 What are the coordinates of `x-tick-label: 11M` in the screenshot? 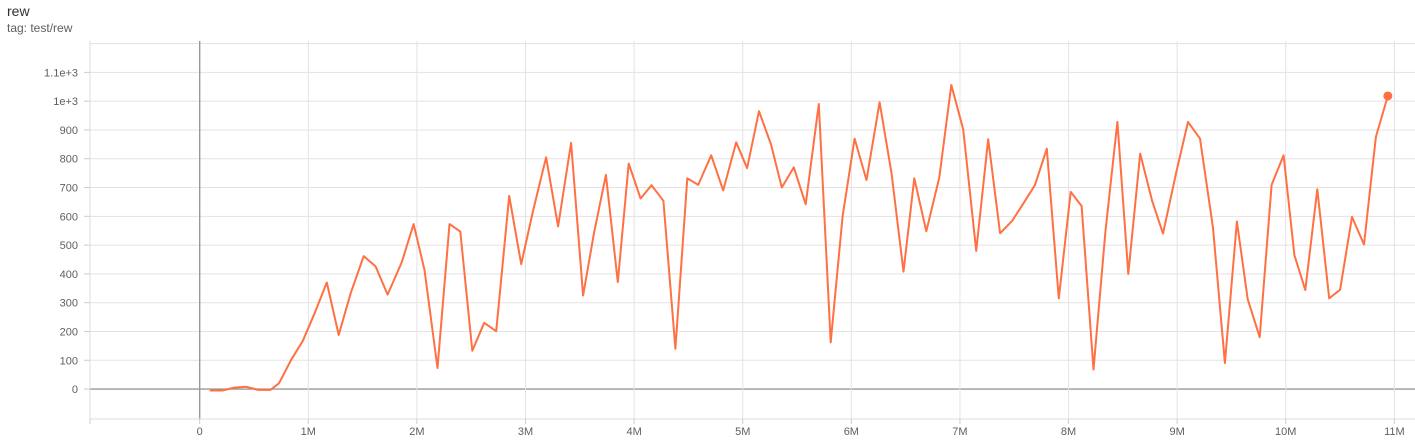 It's located at (1394, 432).